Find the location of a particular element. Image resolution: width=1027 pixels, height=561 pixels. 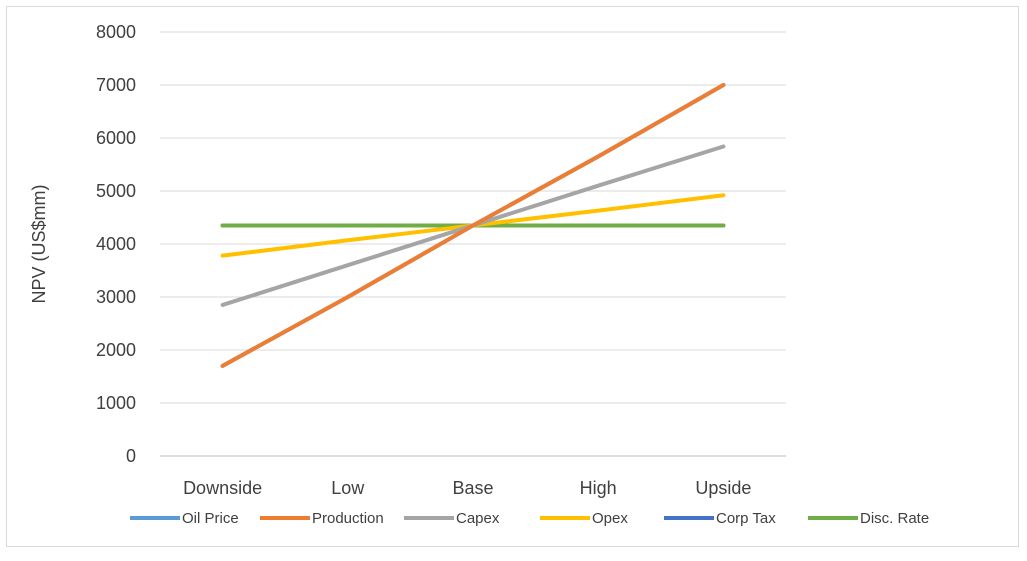

y-tick-label: 0 is located at coordinates (131, 456).